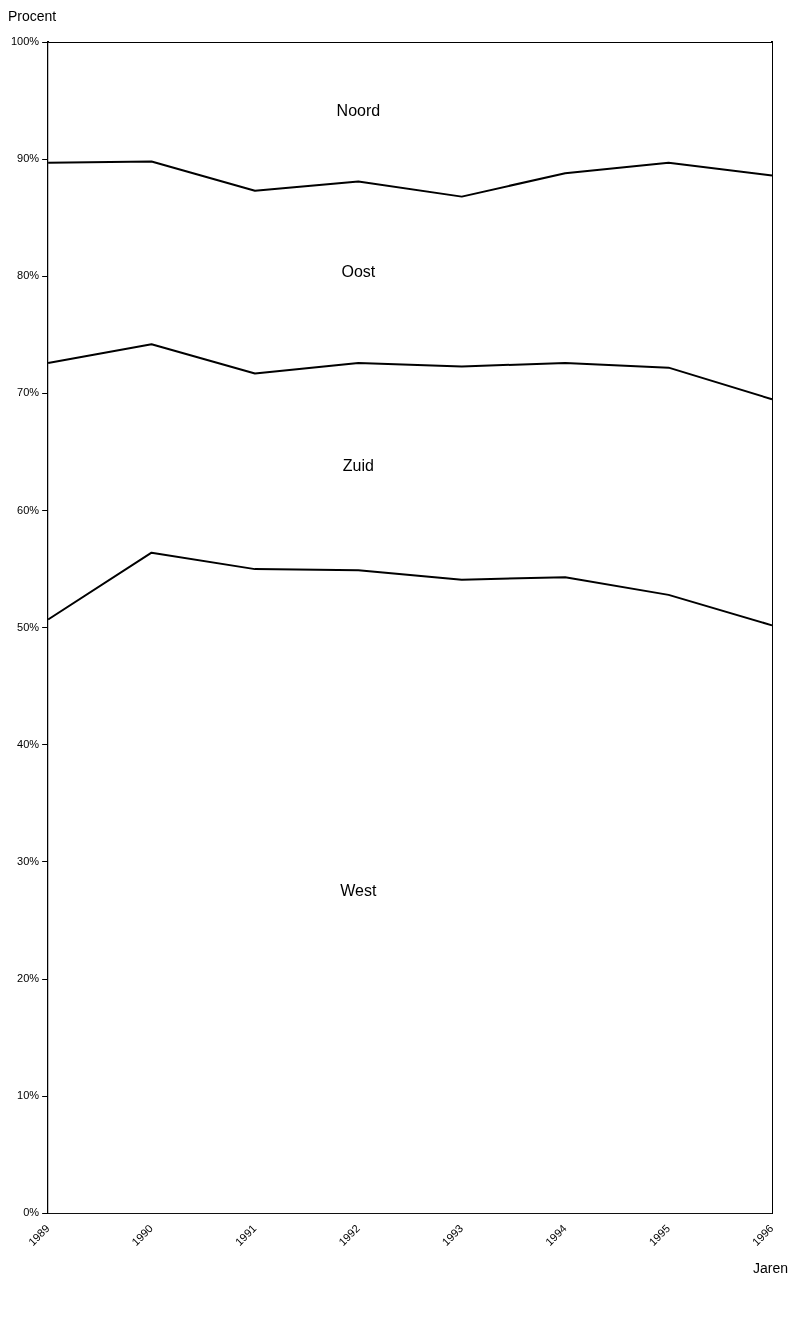  What do you see at coordinates (28, 626) in the screenshot?
I see `y-tick-label: 50%` at bounding box center [28, 626].